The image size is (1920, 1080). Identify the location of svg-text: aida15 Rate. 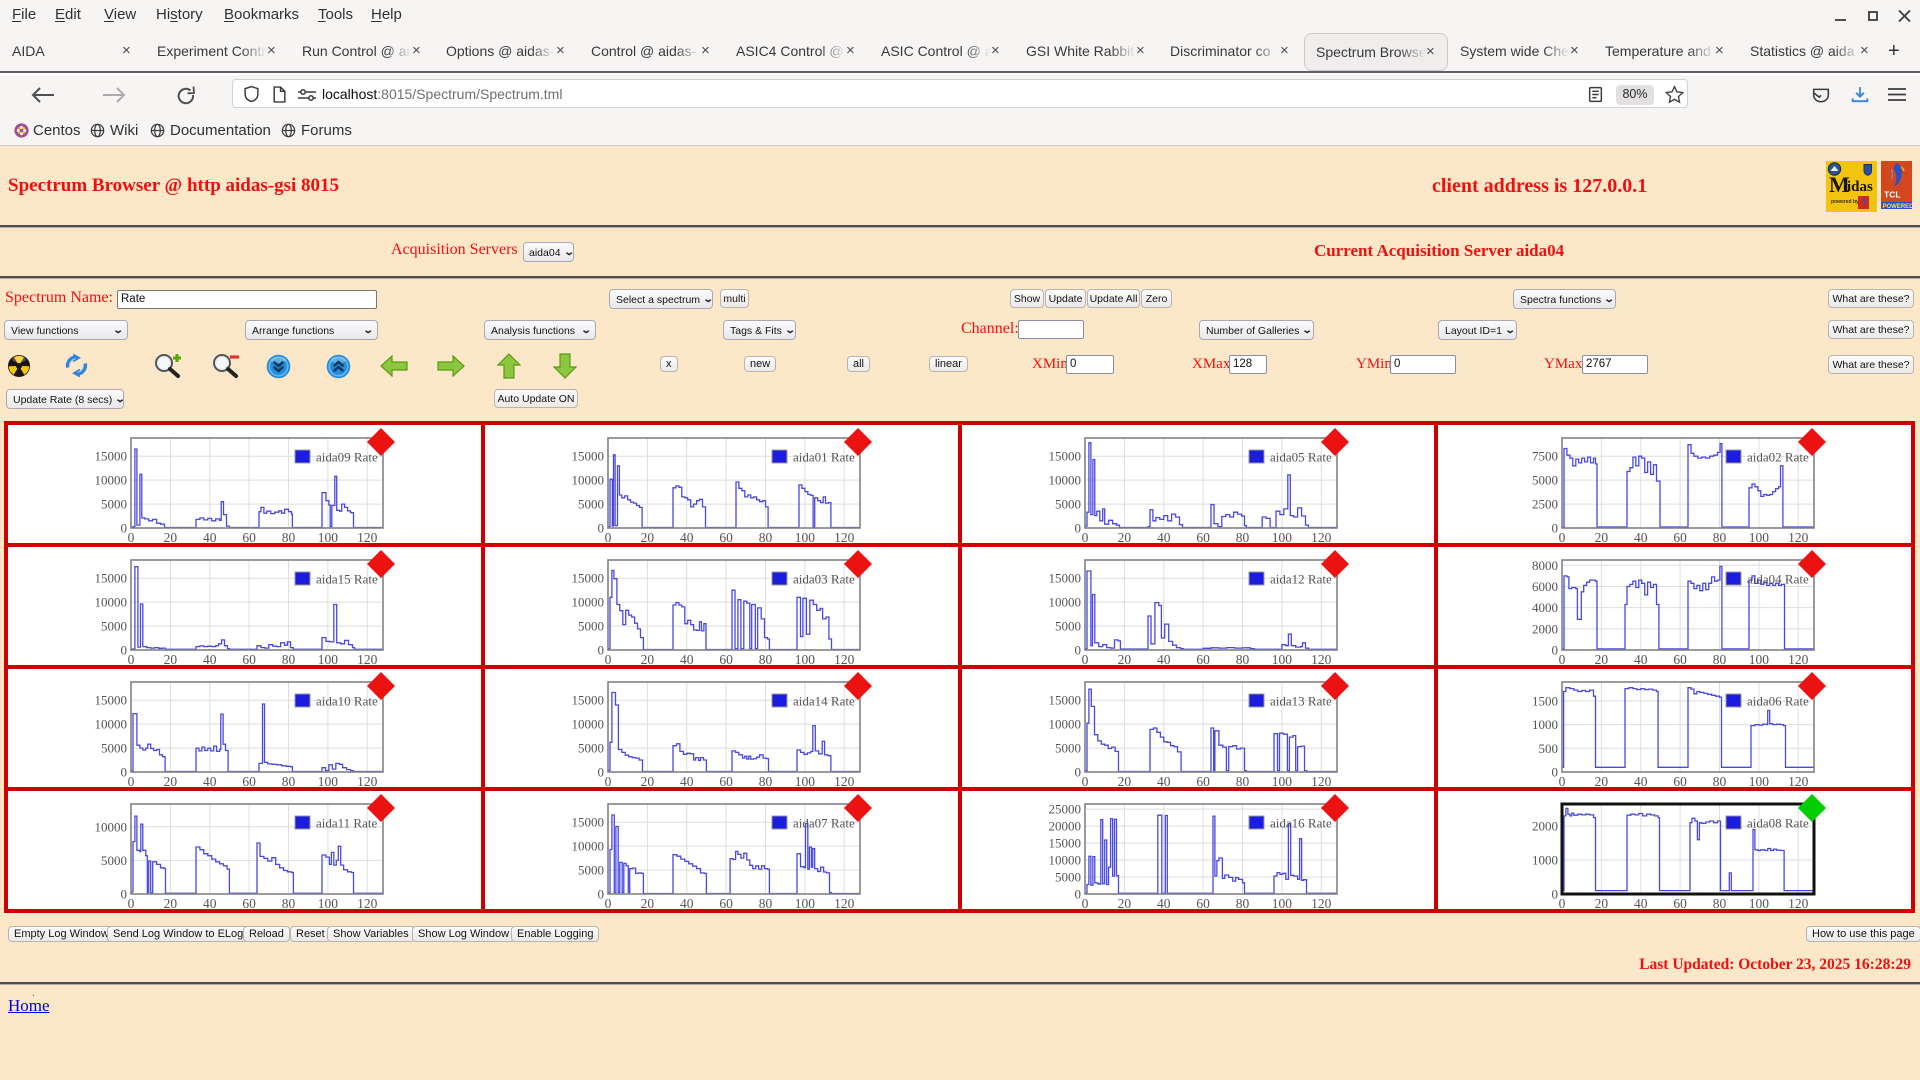
(347, 579).